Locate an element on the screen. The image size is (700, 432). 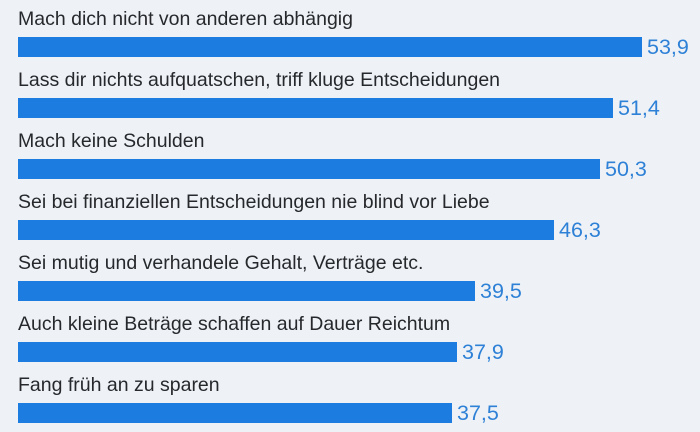
bar-line: 53,9 is located at coordinates (359, 47).